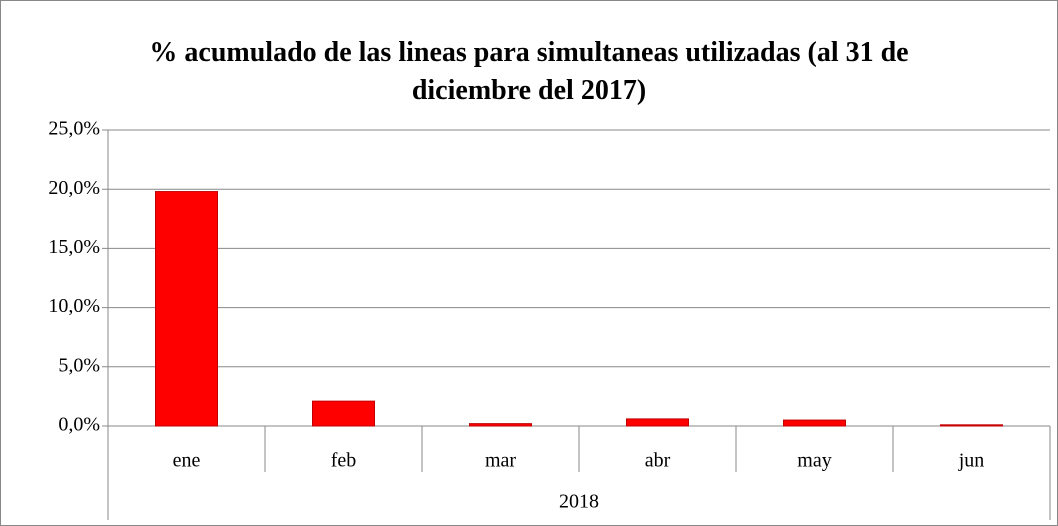  Describe the element at coordinates (79, 425) in the screenshot. I see `y-tick-label: 0,0%` at that location.